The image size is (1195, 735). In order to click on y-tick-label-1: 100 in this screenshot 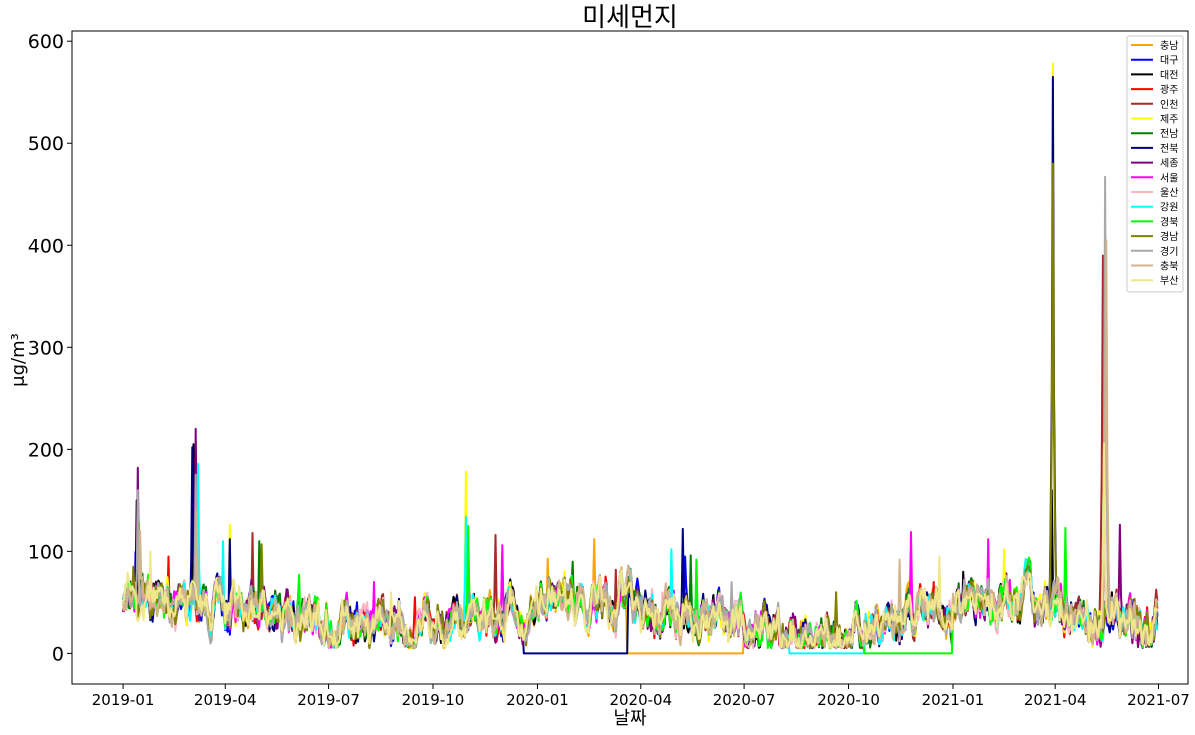, I will do `click(46, 552)`.